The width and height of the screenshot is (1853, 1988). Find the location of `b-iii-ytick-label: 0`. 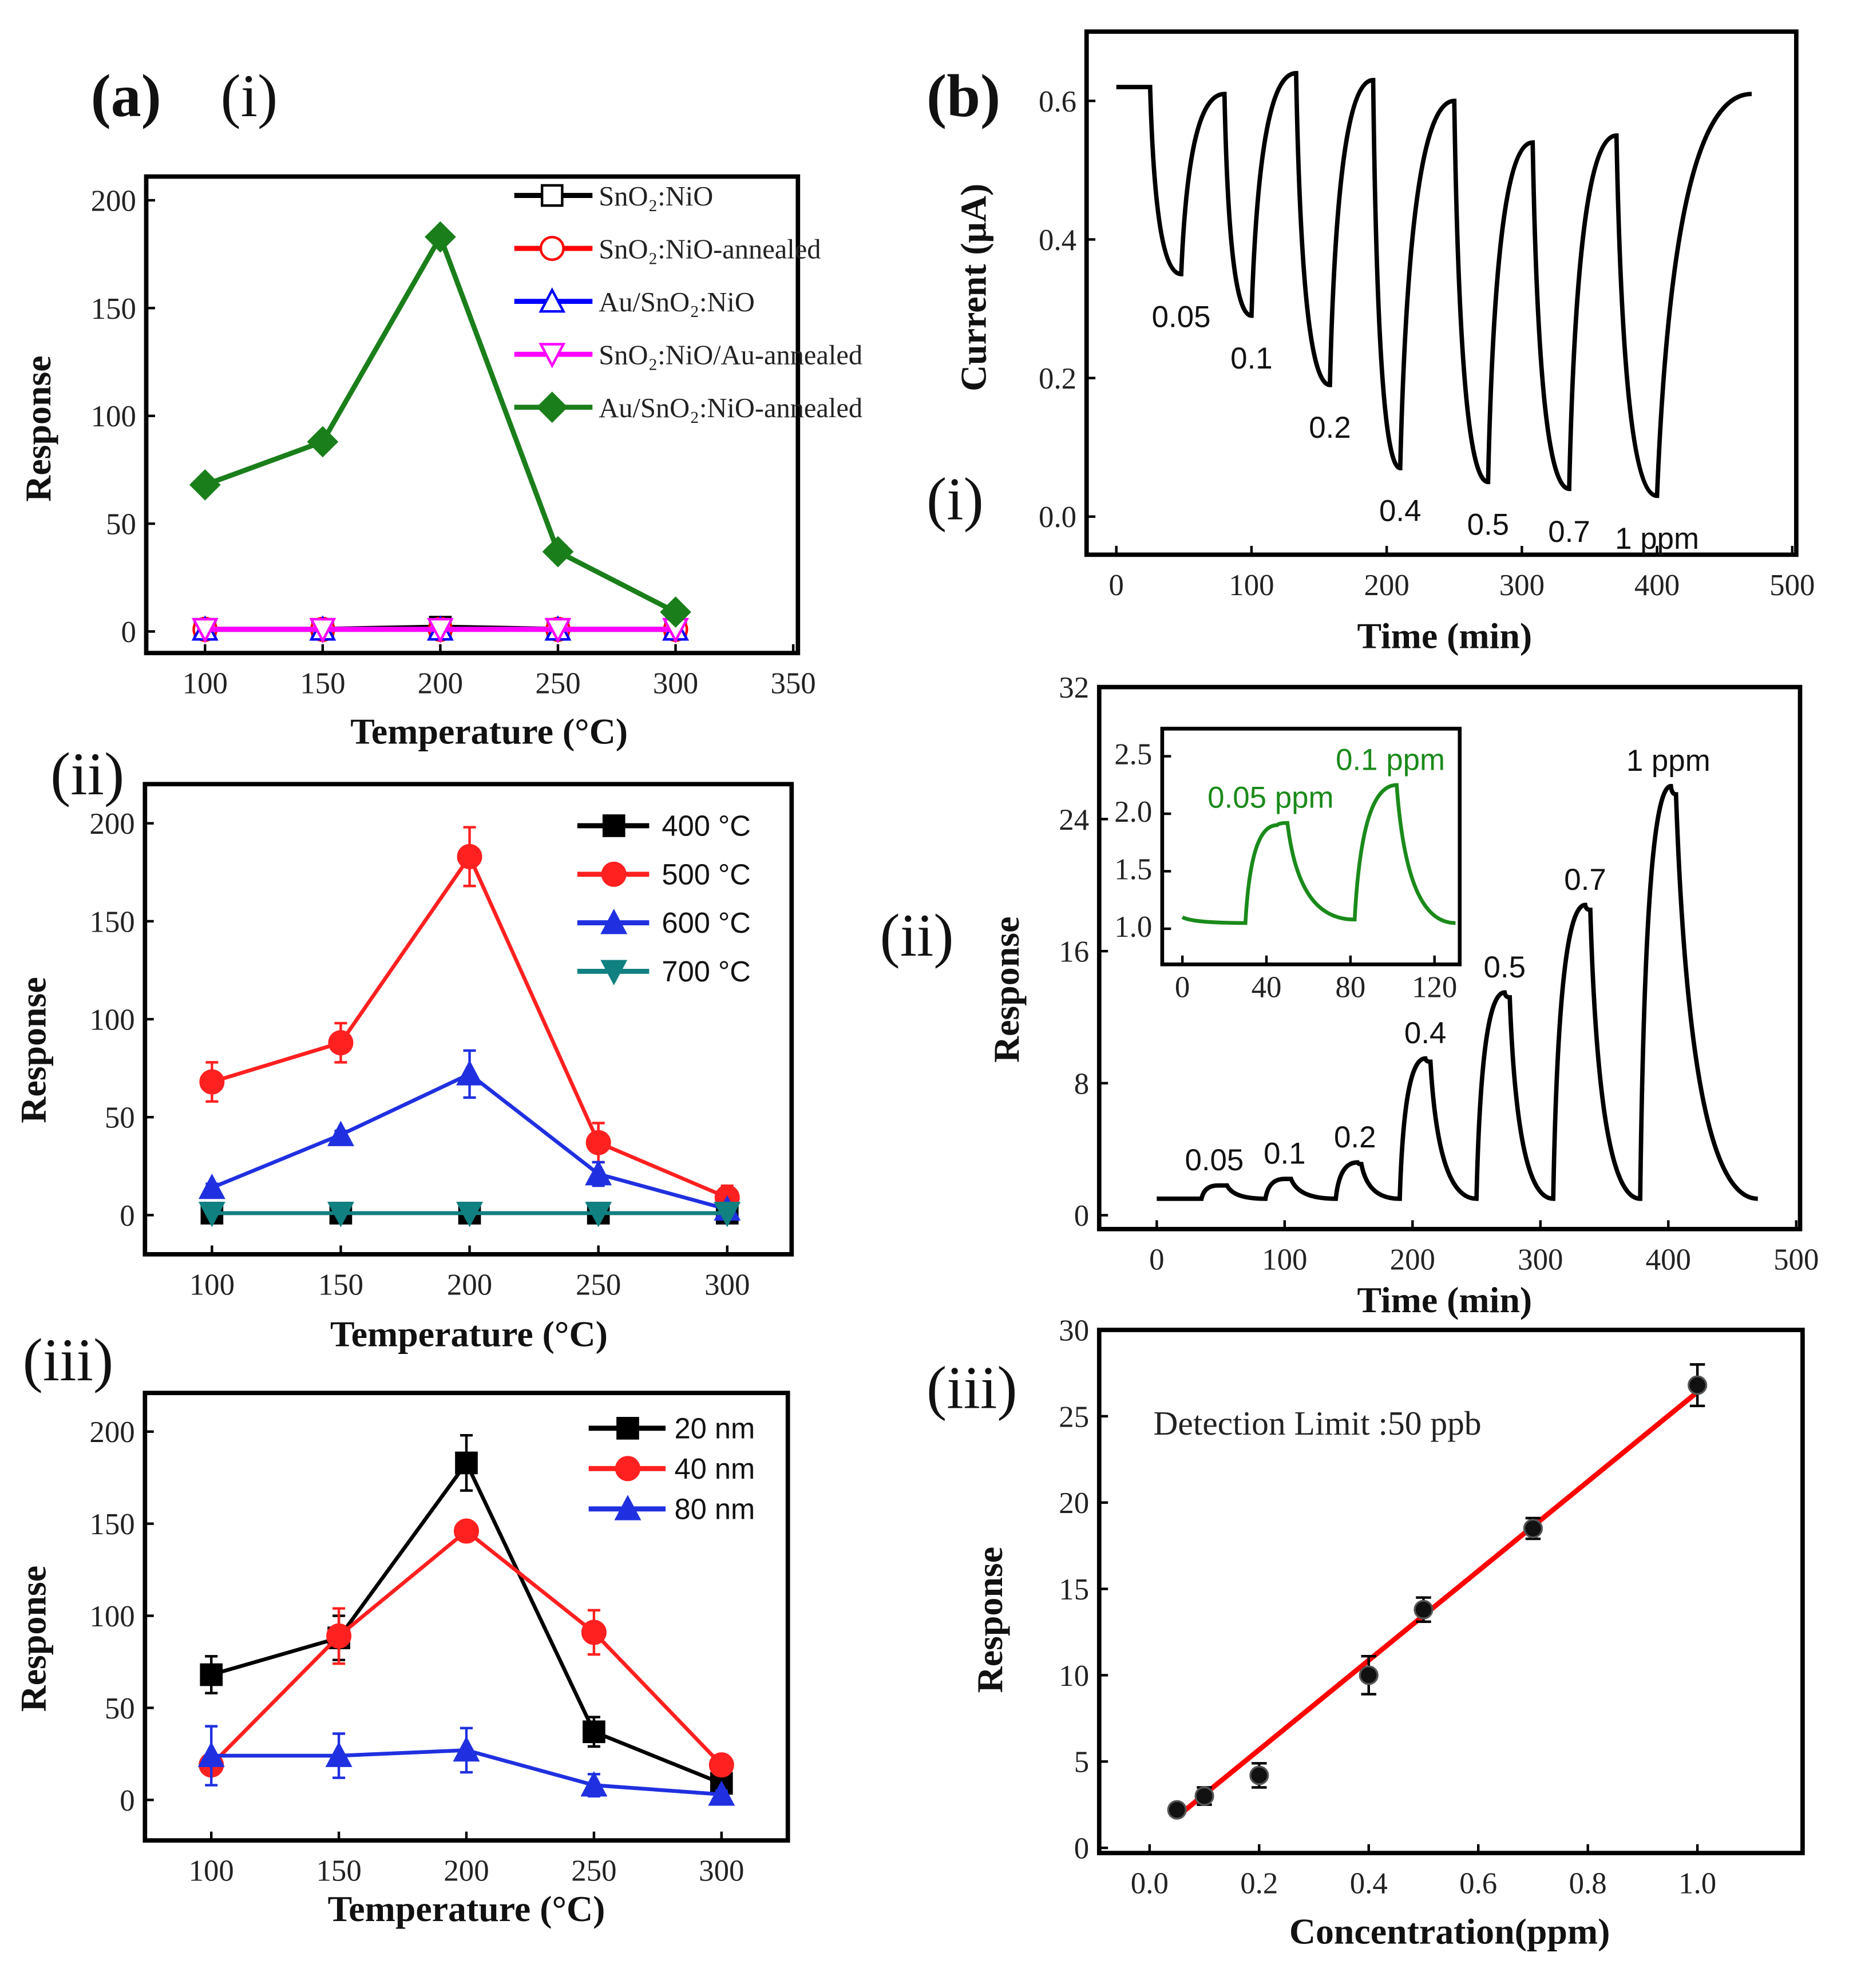

b-iii-ytick-label: 0 is located at coordinates (1081, 1849).